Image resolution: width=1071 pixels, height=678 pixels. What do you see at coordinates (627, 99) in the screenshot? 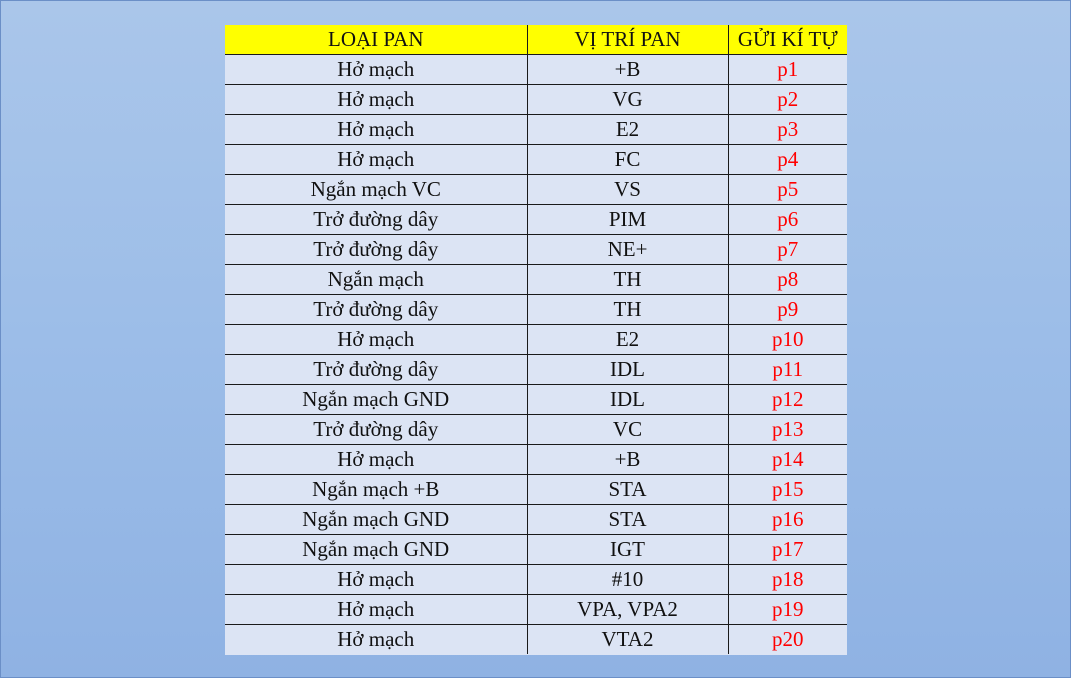
I see `cell-vi-tri-pan: VG` at bounding box center [627, 99].